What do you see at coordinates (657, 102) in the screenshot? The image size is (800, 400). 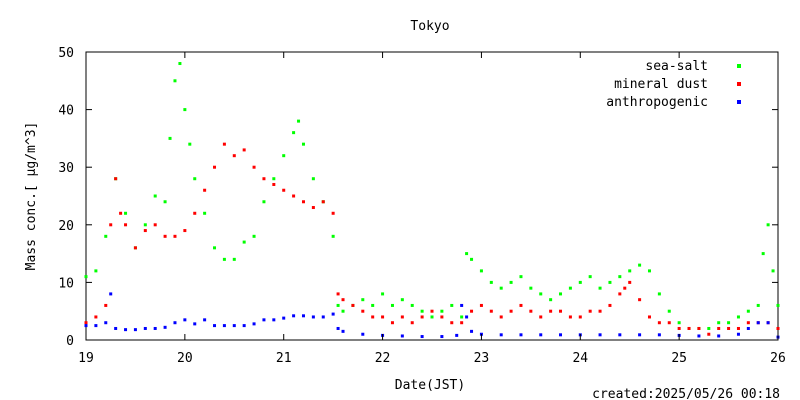 I see `legend-label: anthropogenic` at bounding box center [657, 102].